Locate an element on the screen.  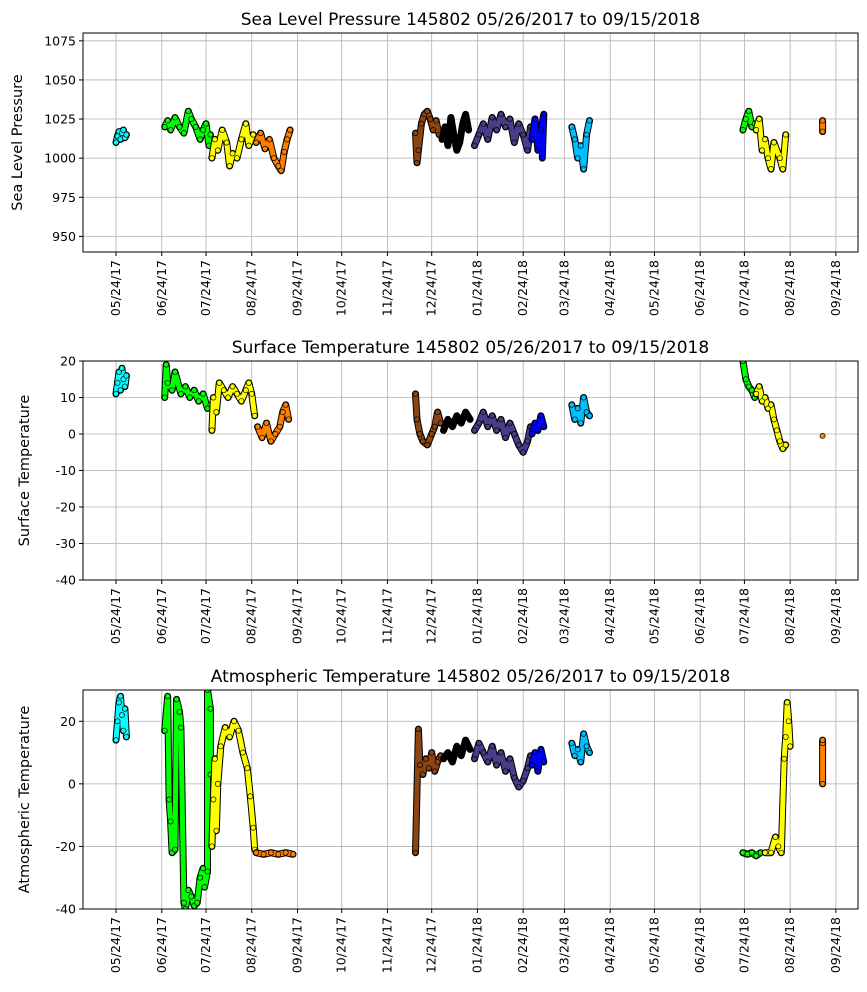
x-tick-label: 03/24/18 is located at coordinates (563, 945).